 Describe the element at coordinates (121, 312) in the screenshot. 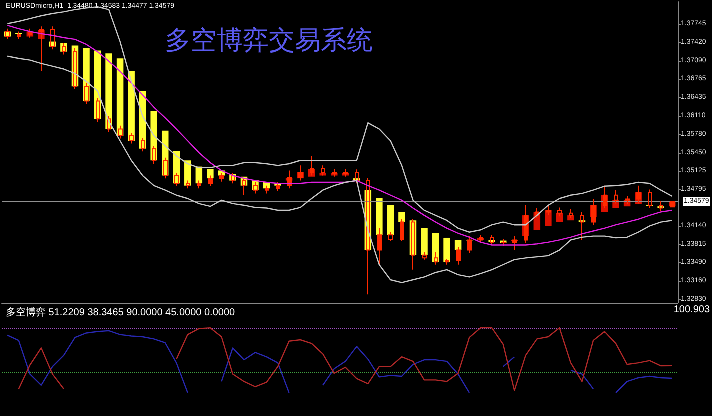

I see `text: 多空博弈 51.2209 38.3465 90.0000 45.0000 0.0000` at that location.